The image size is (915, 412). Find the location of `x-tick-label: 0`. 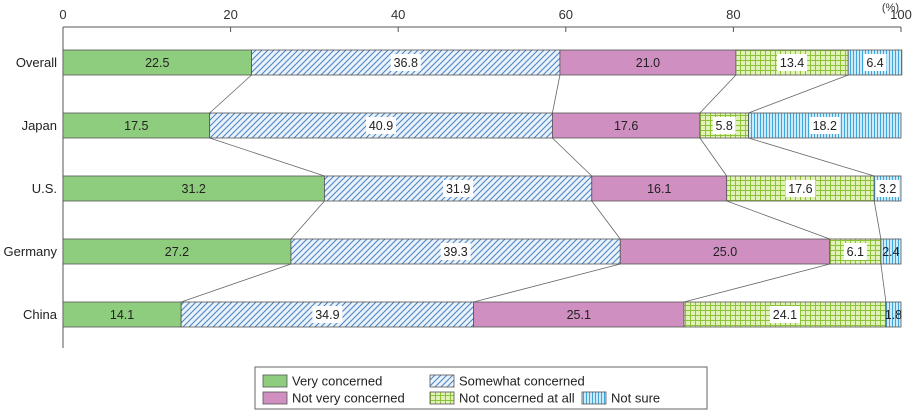

x-tick-label: 0 is located at coordinates (62, 14).